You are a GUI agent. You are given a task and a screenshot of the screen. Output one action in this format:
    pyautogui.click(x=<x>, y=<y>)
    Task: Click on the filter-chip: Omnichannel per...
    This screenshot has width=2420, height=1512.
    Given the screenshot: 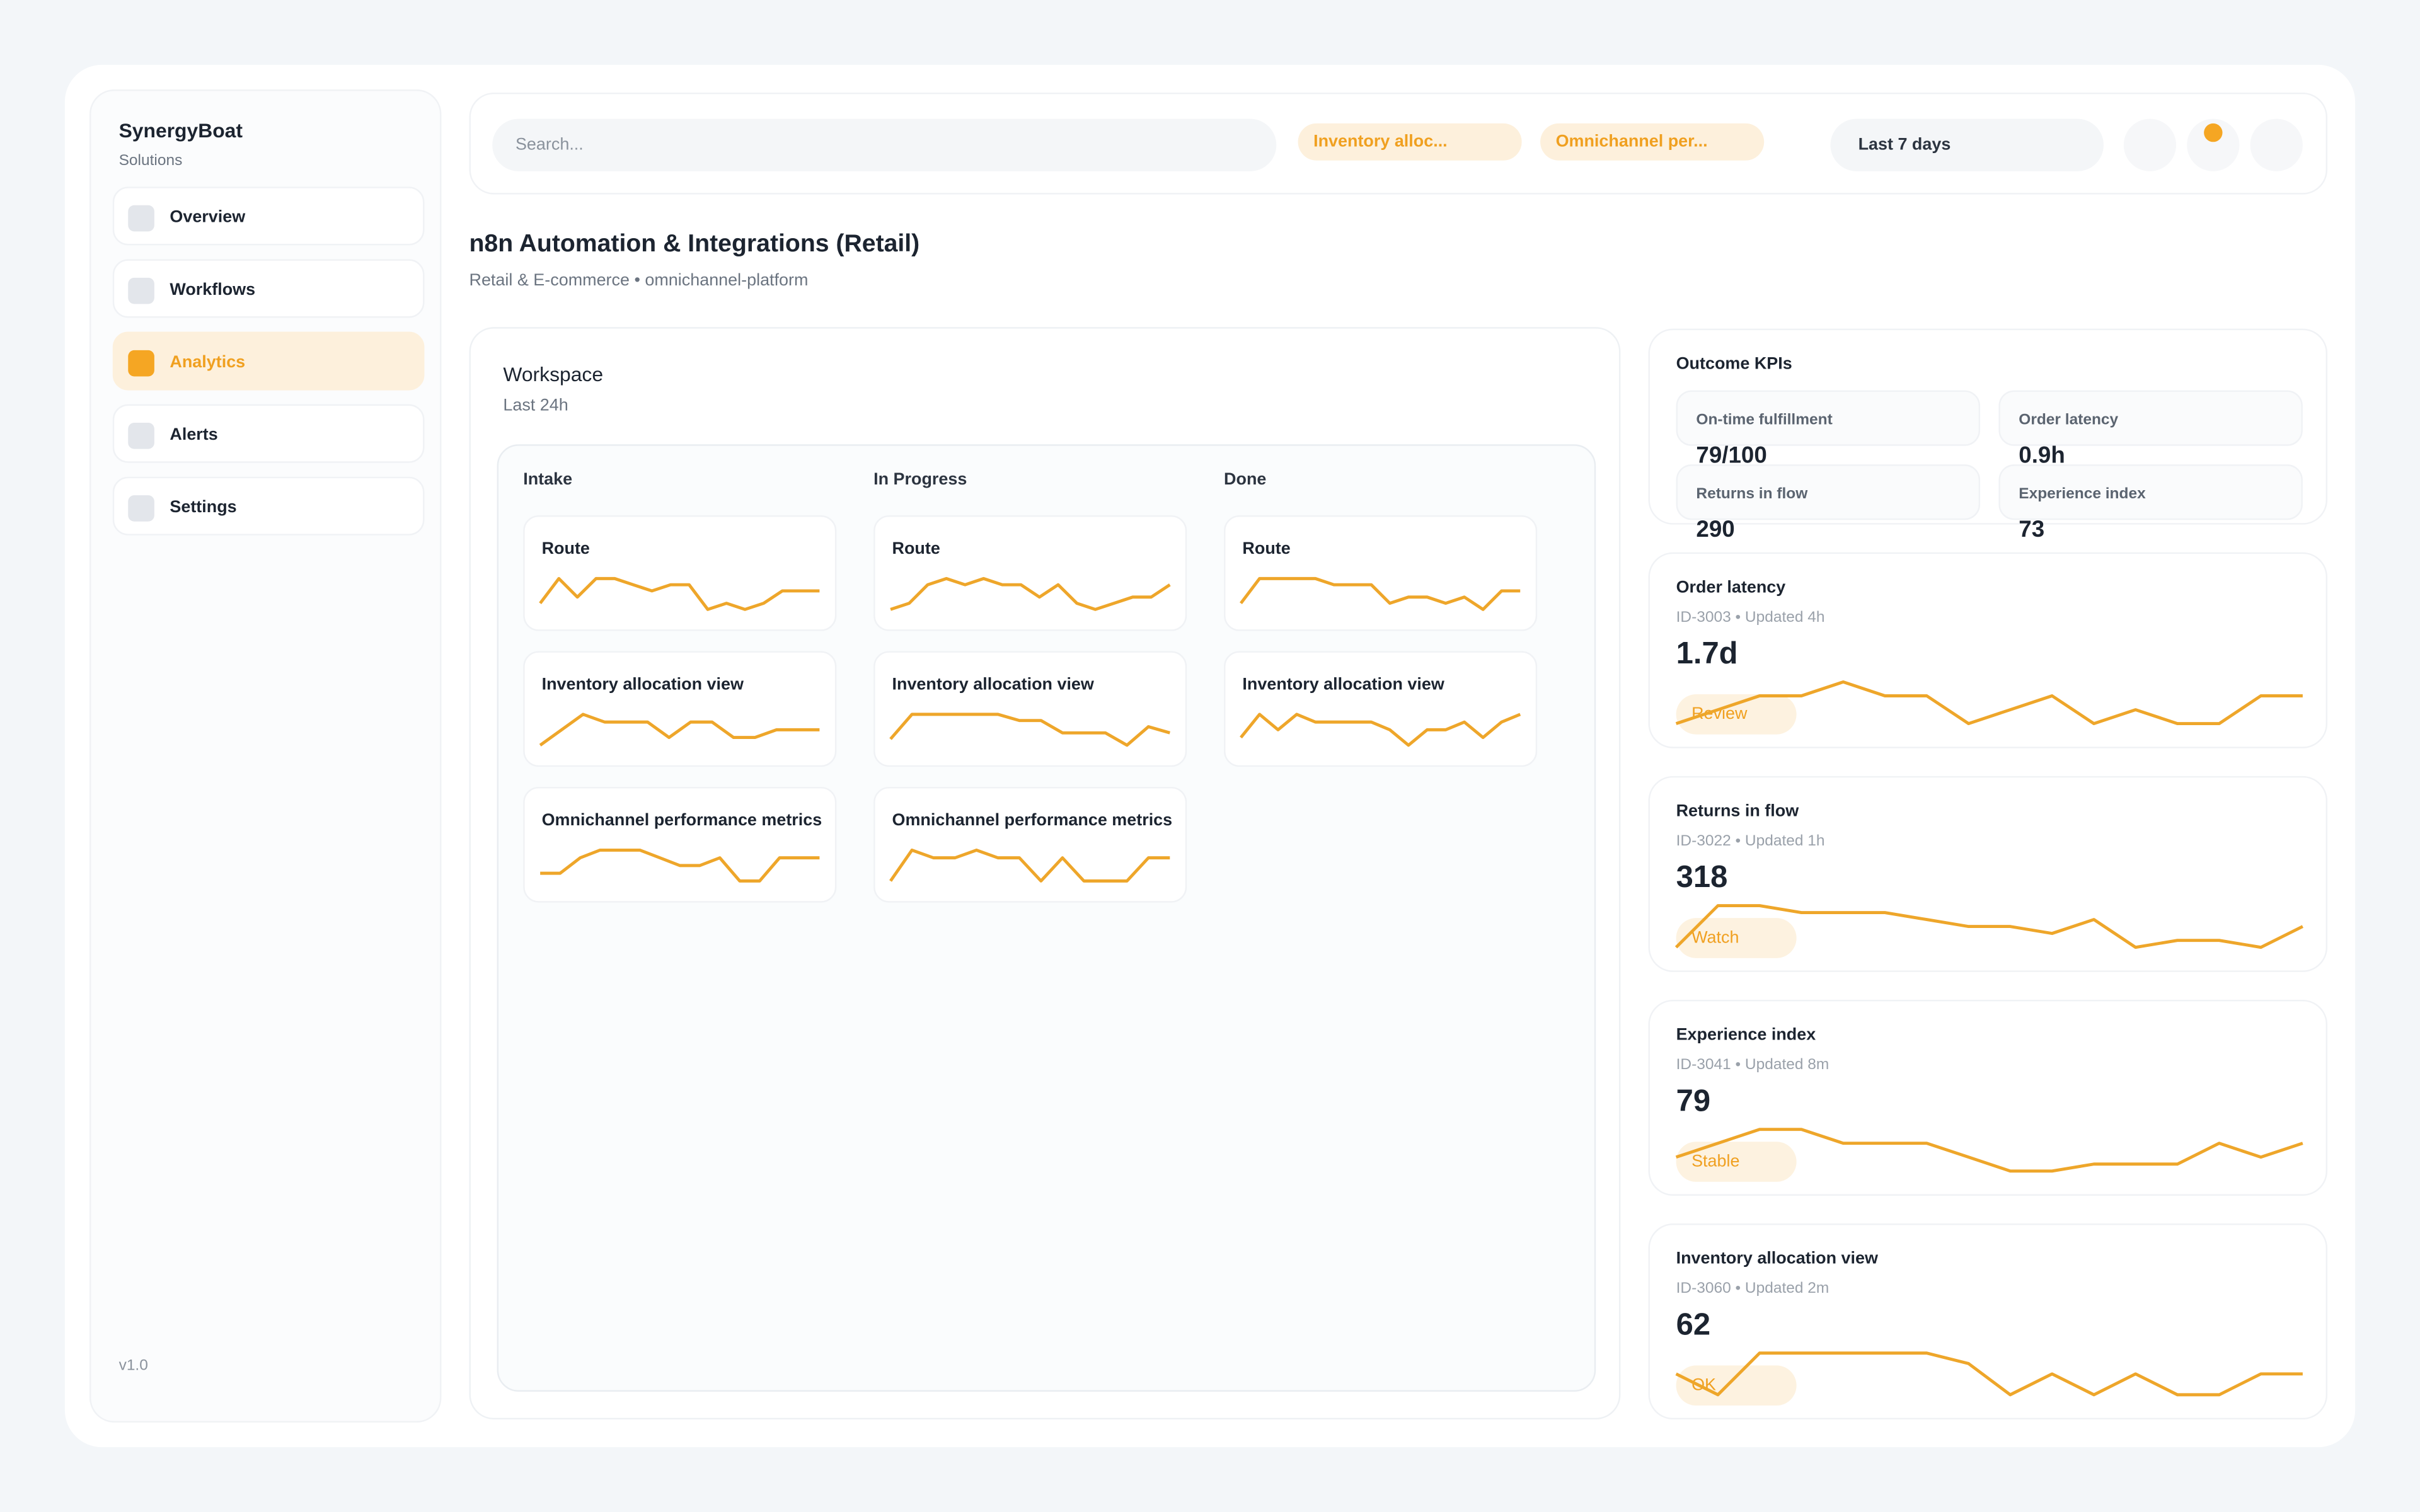 What is the action you would take?
    pyautogui.click(x=1653, y=142)
    